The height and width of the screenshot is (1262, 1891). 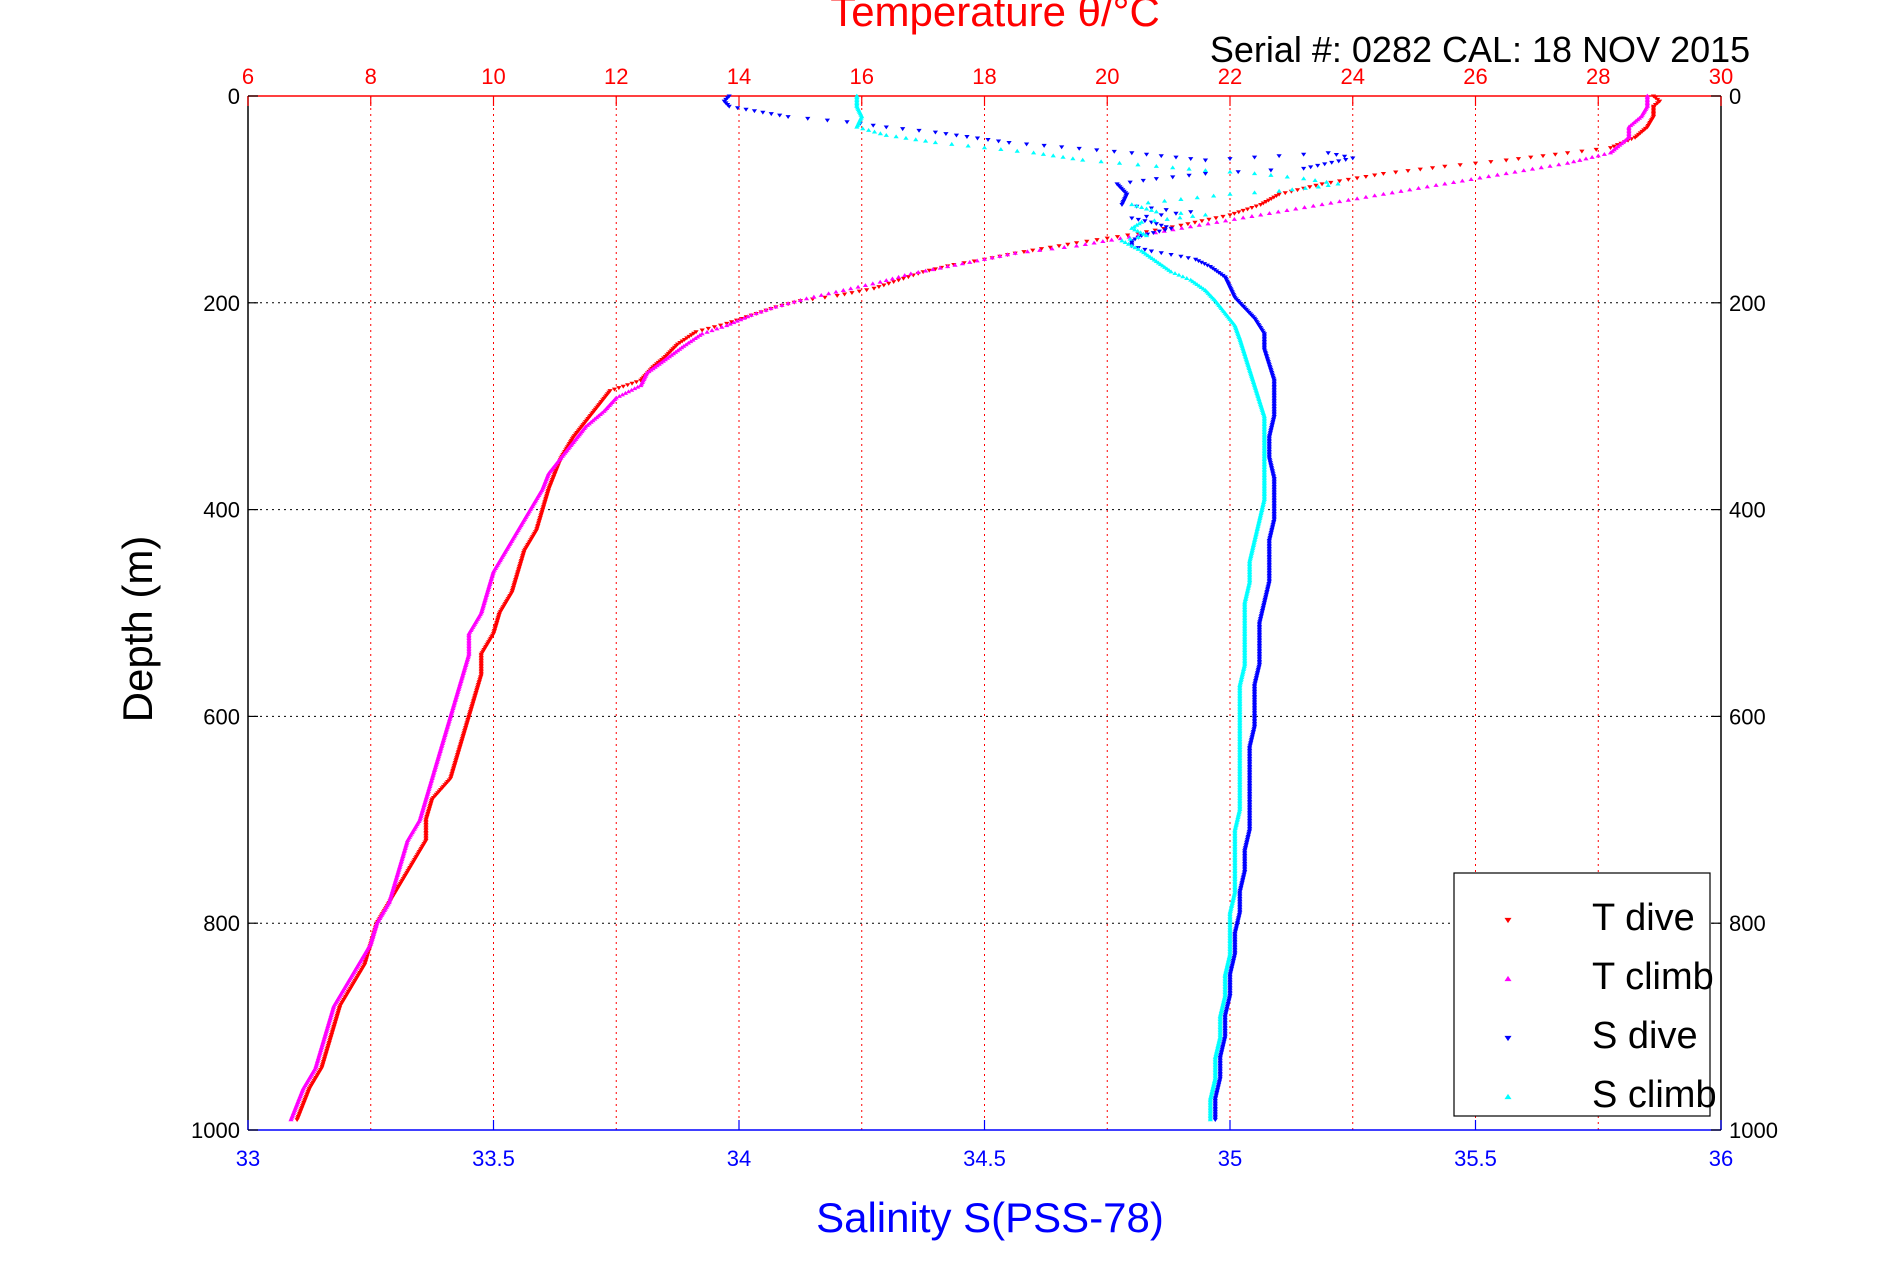 I want to click on top-axis-tick-label: 8, so click(x=371, y=76).